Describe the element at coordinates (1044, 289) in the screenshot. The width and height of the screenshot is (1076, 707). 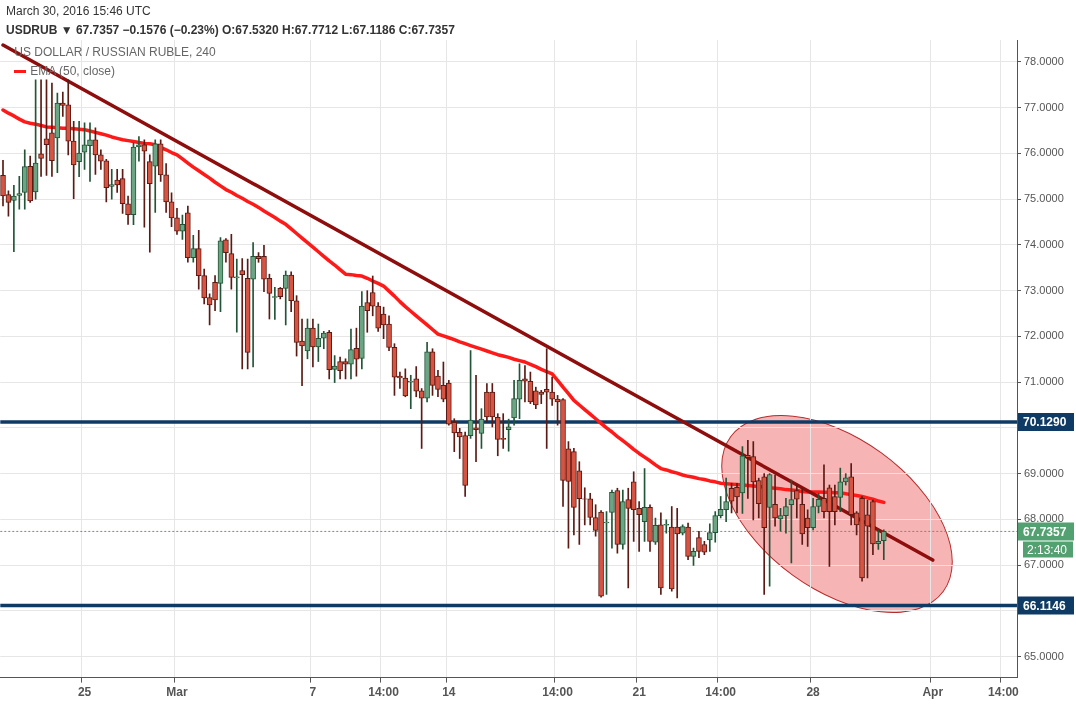
I see `y-tick-label: 73.0000` at that location.